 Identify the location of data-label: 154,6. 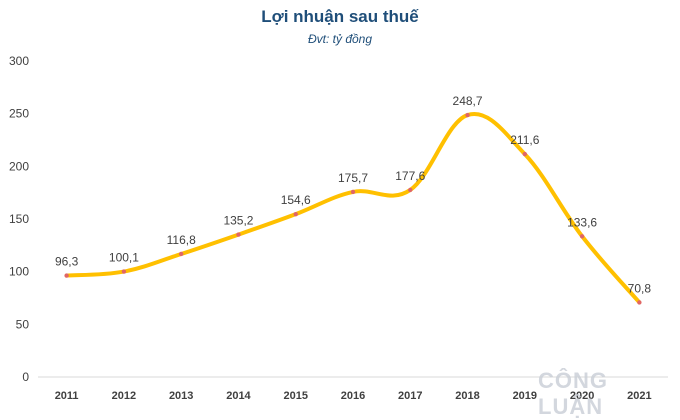
(296, 200).